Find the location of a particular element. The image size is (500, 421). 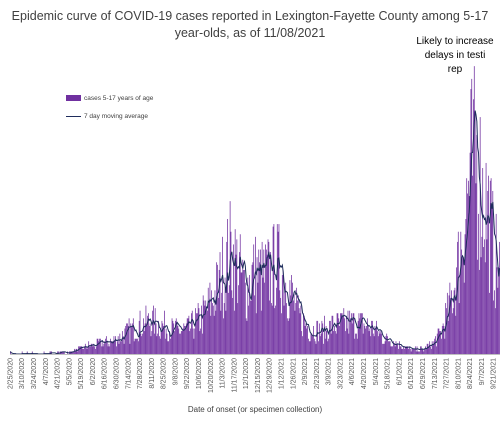

x-tick-label: 12/29/2020 is located at coordinates (270, 375).